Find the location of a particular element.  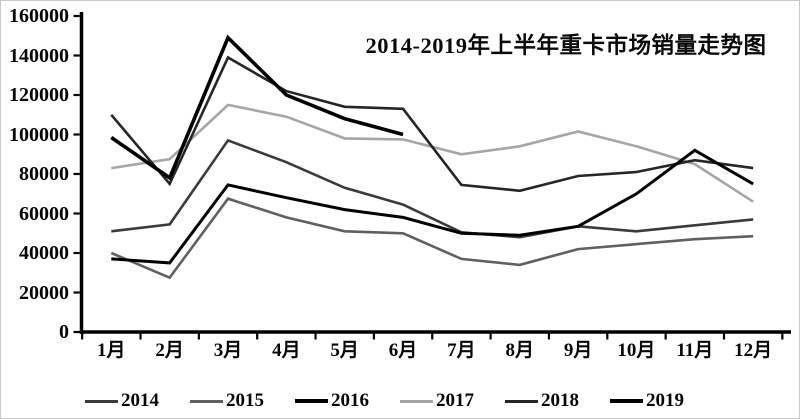

legend-label: 2017 is located at coordinates (455, 400).